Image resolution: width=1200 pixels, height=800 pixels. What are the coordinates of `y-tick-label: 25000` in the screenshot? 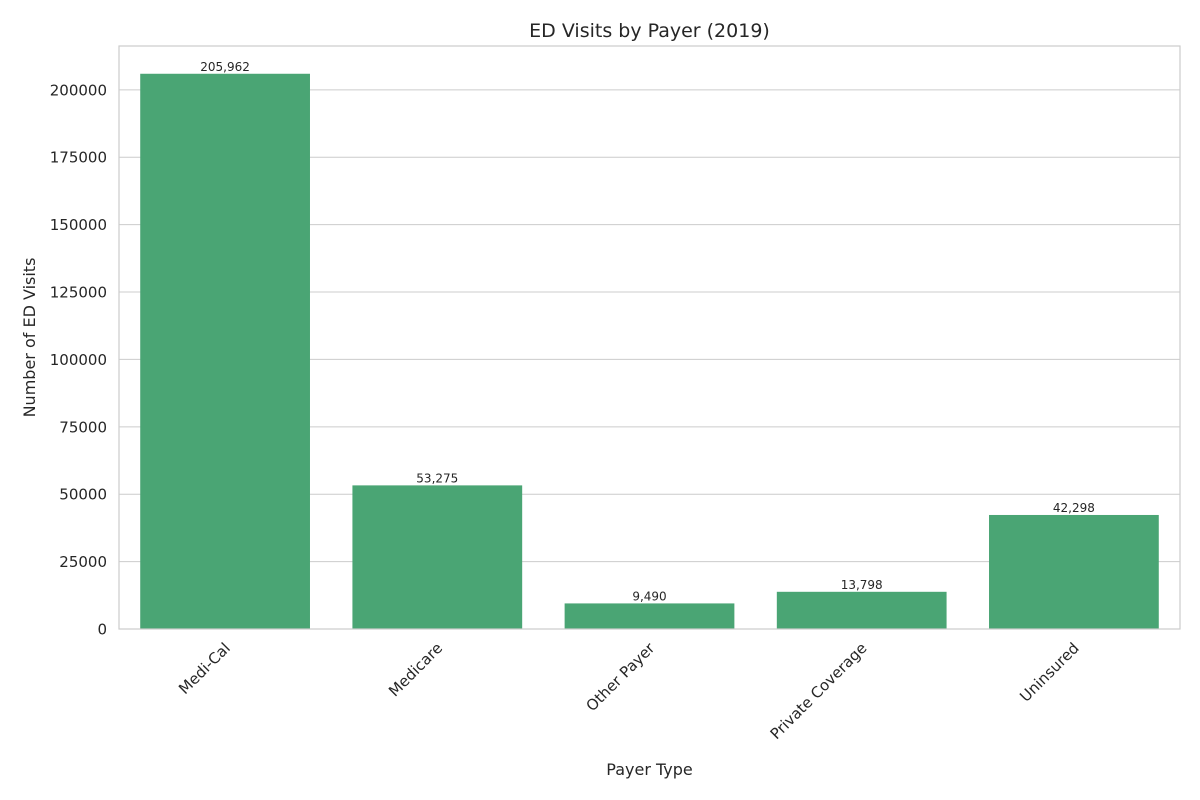 It's located at (83, 562).